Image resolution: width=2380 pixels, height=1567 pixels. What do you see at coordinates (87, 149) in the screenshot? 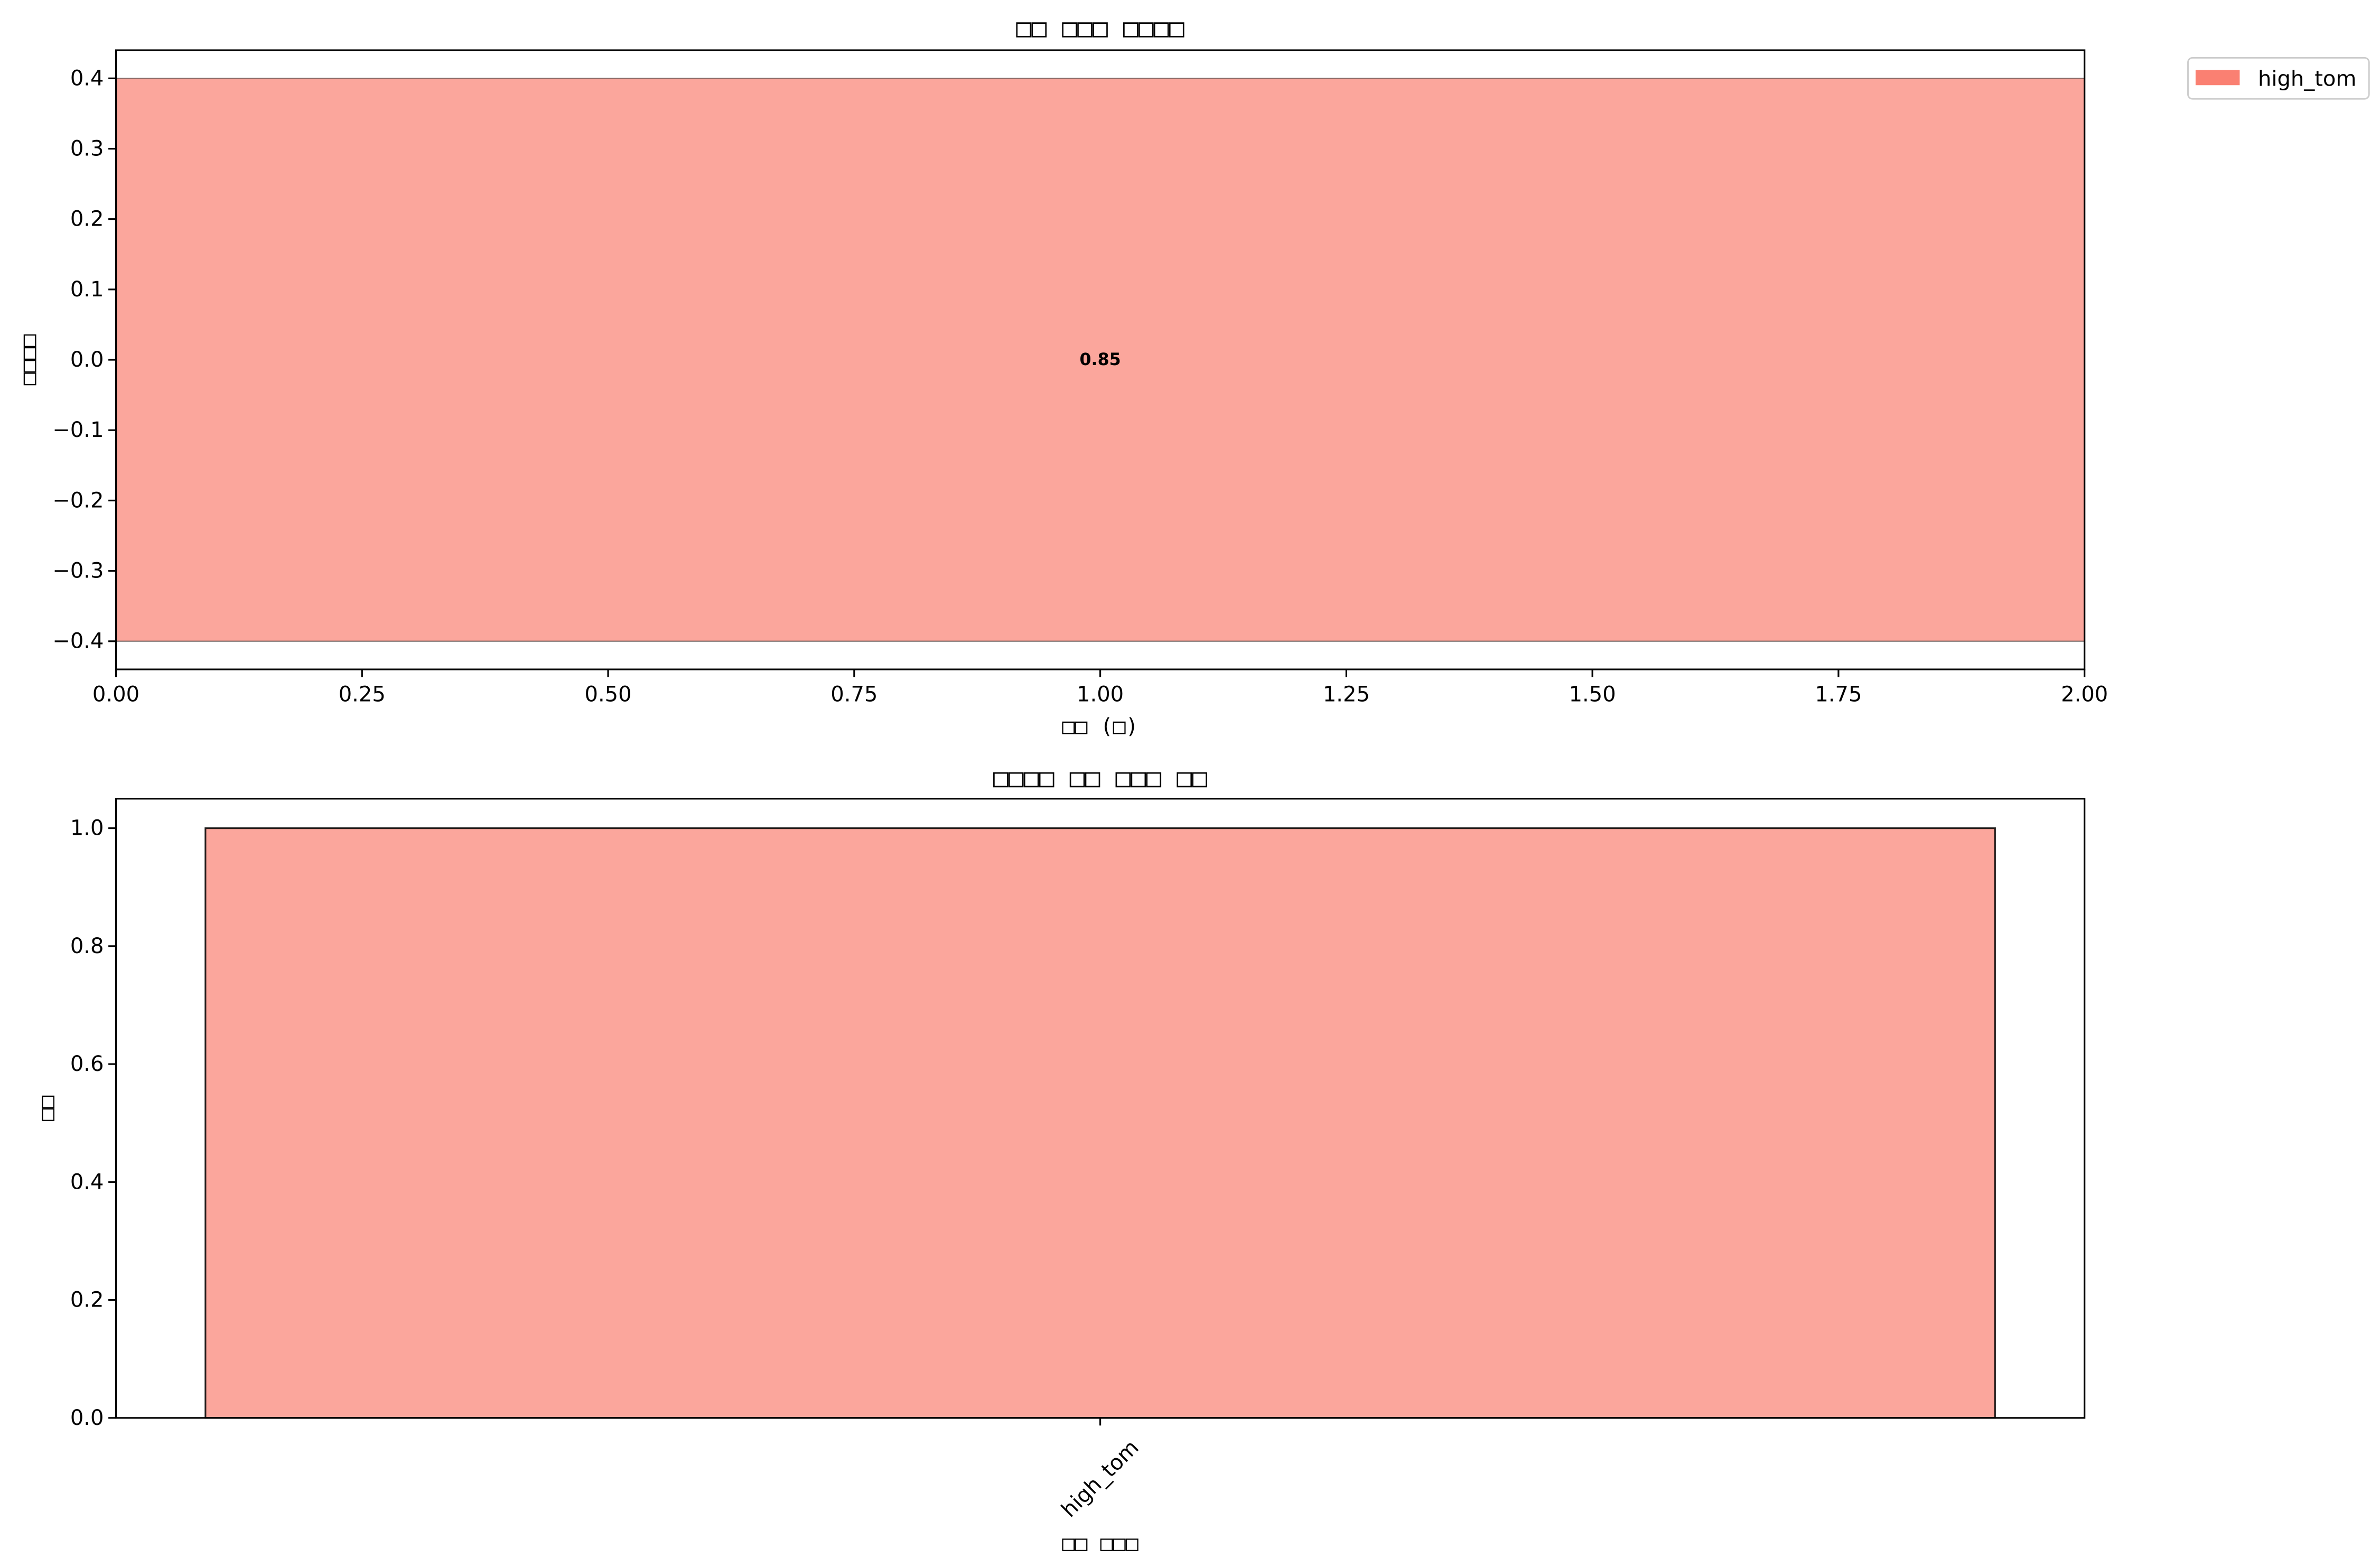
I see `y-tick-label: 0.3` at bounding box center [87, 149].